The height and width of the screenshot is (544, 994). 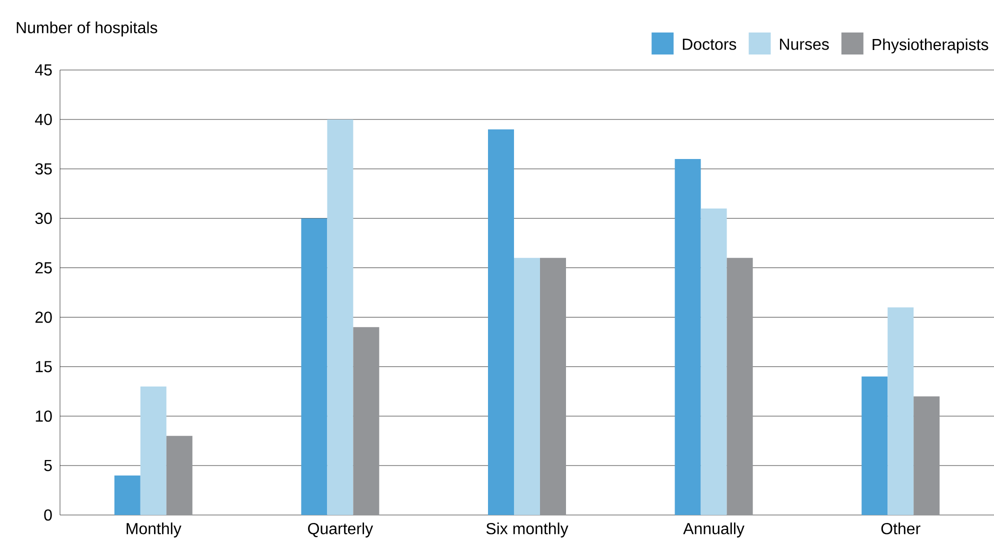 I want to click on legend-label: Physiotherapists, so click(x=930, y=46).